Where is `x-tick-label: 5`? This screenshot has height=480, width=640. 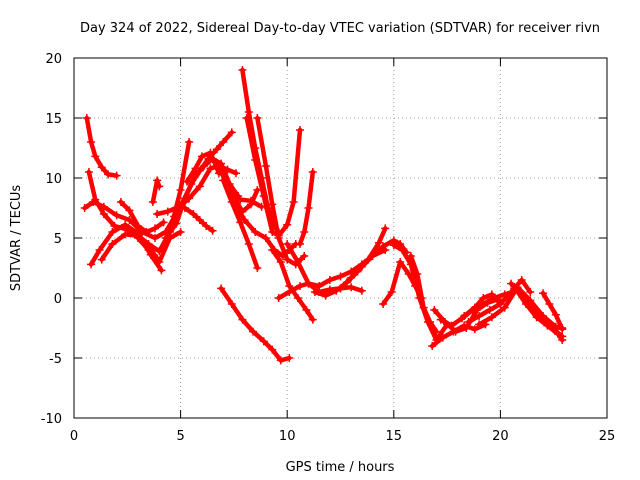
x-tick-label: 5 is located at coordinates (180, 436).